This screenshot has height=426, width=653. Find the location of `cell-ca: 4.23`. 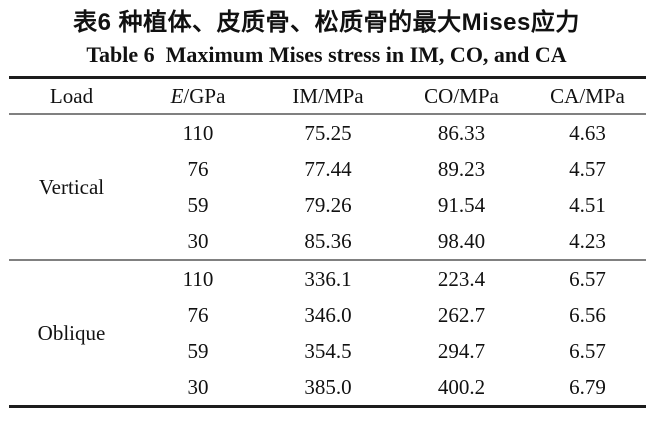

cell-ca: 4.23 is located at coordinates (587, 240).